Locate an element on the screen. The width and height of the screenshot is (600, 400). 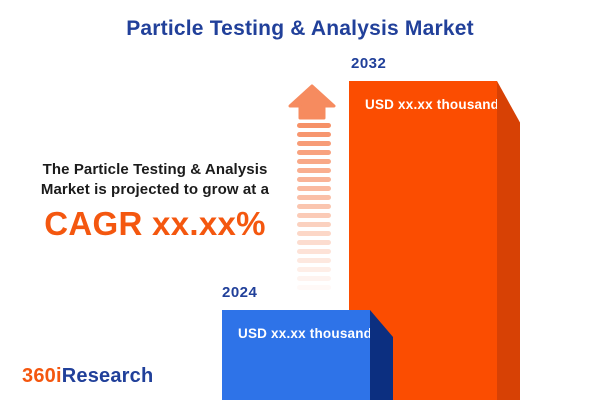
bar-2024-value-label: USD xx.xx thousand is located at coordinates (305, 333).